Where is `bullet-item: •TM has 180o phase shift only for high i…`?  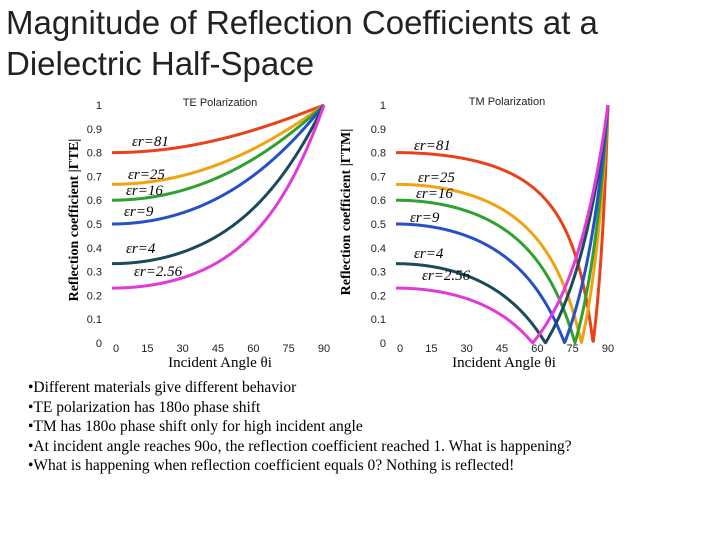
bullet-item: •TM has 180o phase shift only for high i… is located at coordinates (195, 426).